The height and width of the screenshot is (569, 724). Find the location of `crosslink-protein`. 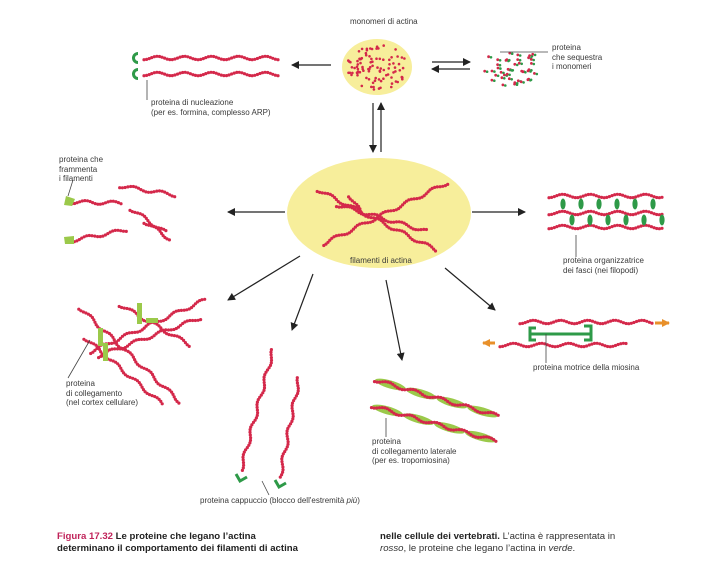

crosslink-protein is located at coordinates (100, 337).